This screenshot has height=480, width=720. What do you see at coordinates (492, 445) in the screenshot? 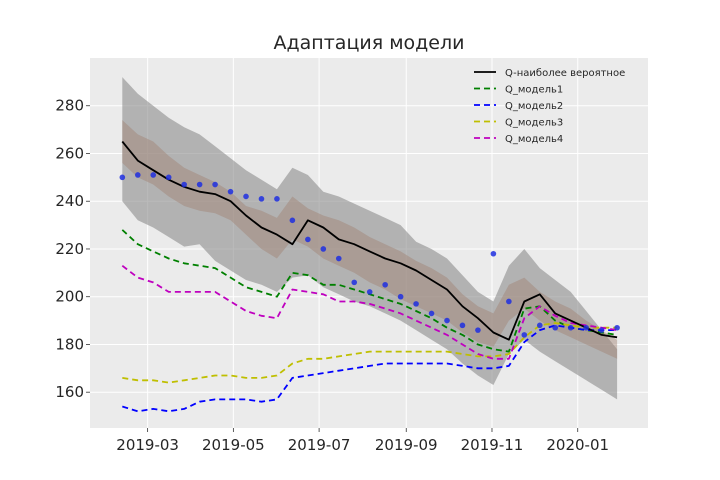
I see `x-tick-label-4: 2019-11` at bounding box center [492, 445].